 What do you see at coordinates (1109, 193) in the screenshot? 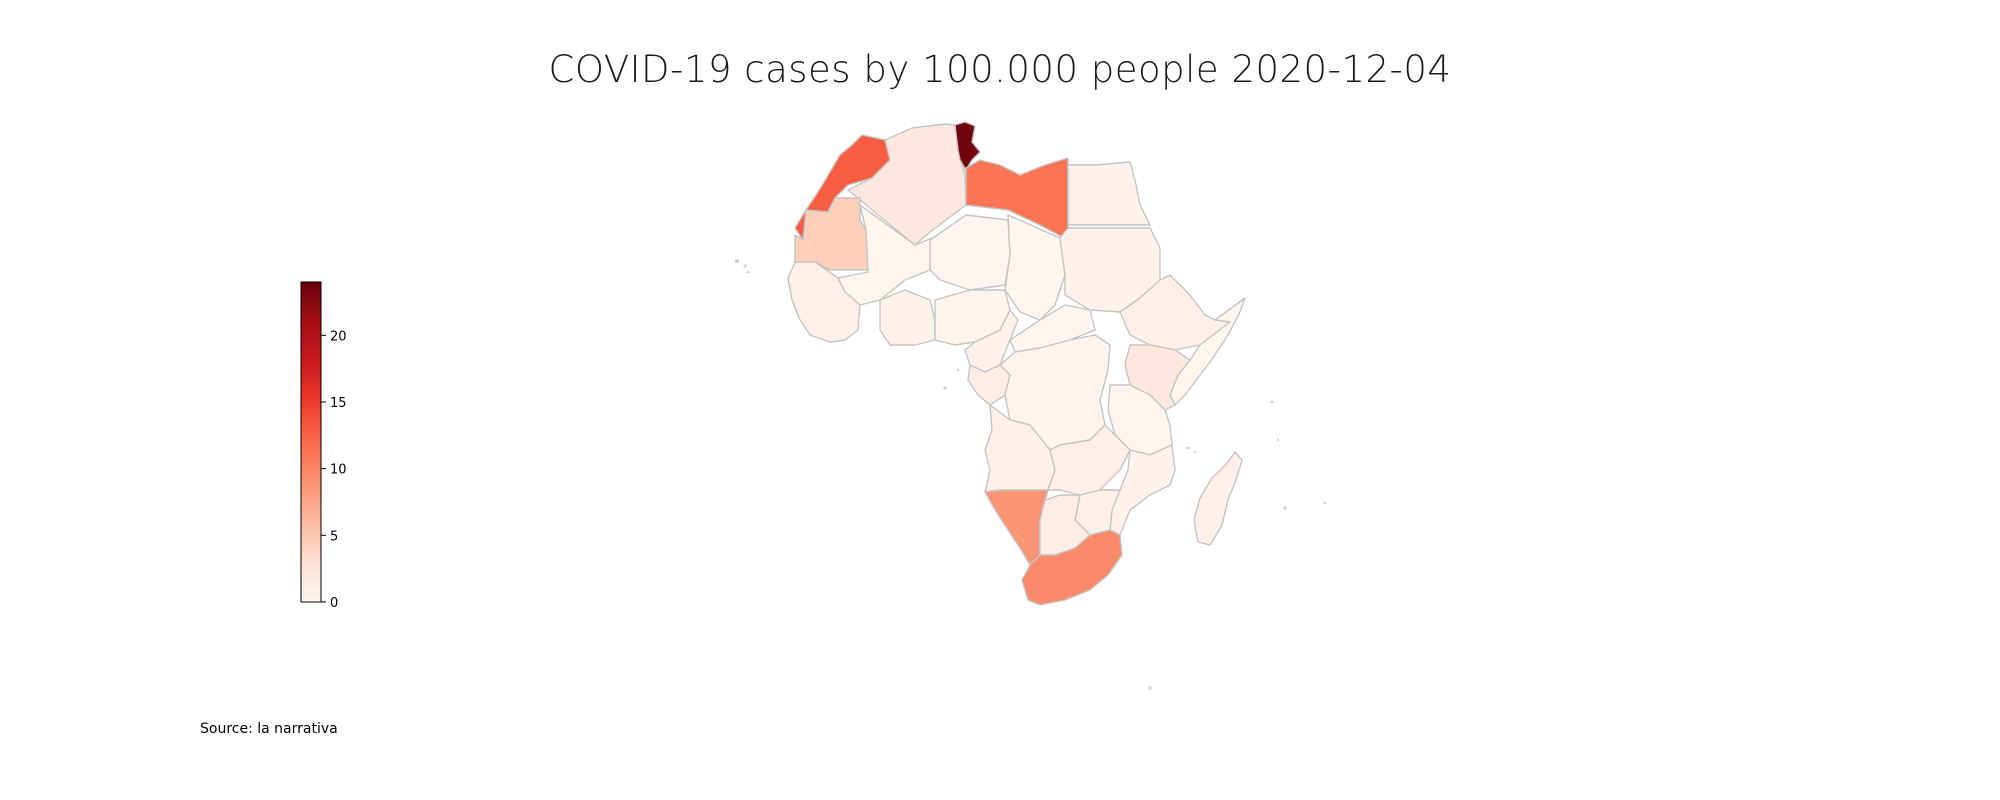
I see `country-egypt` at bounding box center [1109, 193].